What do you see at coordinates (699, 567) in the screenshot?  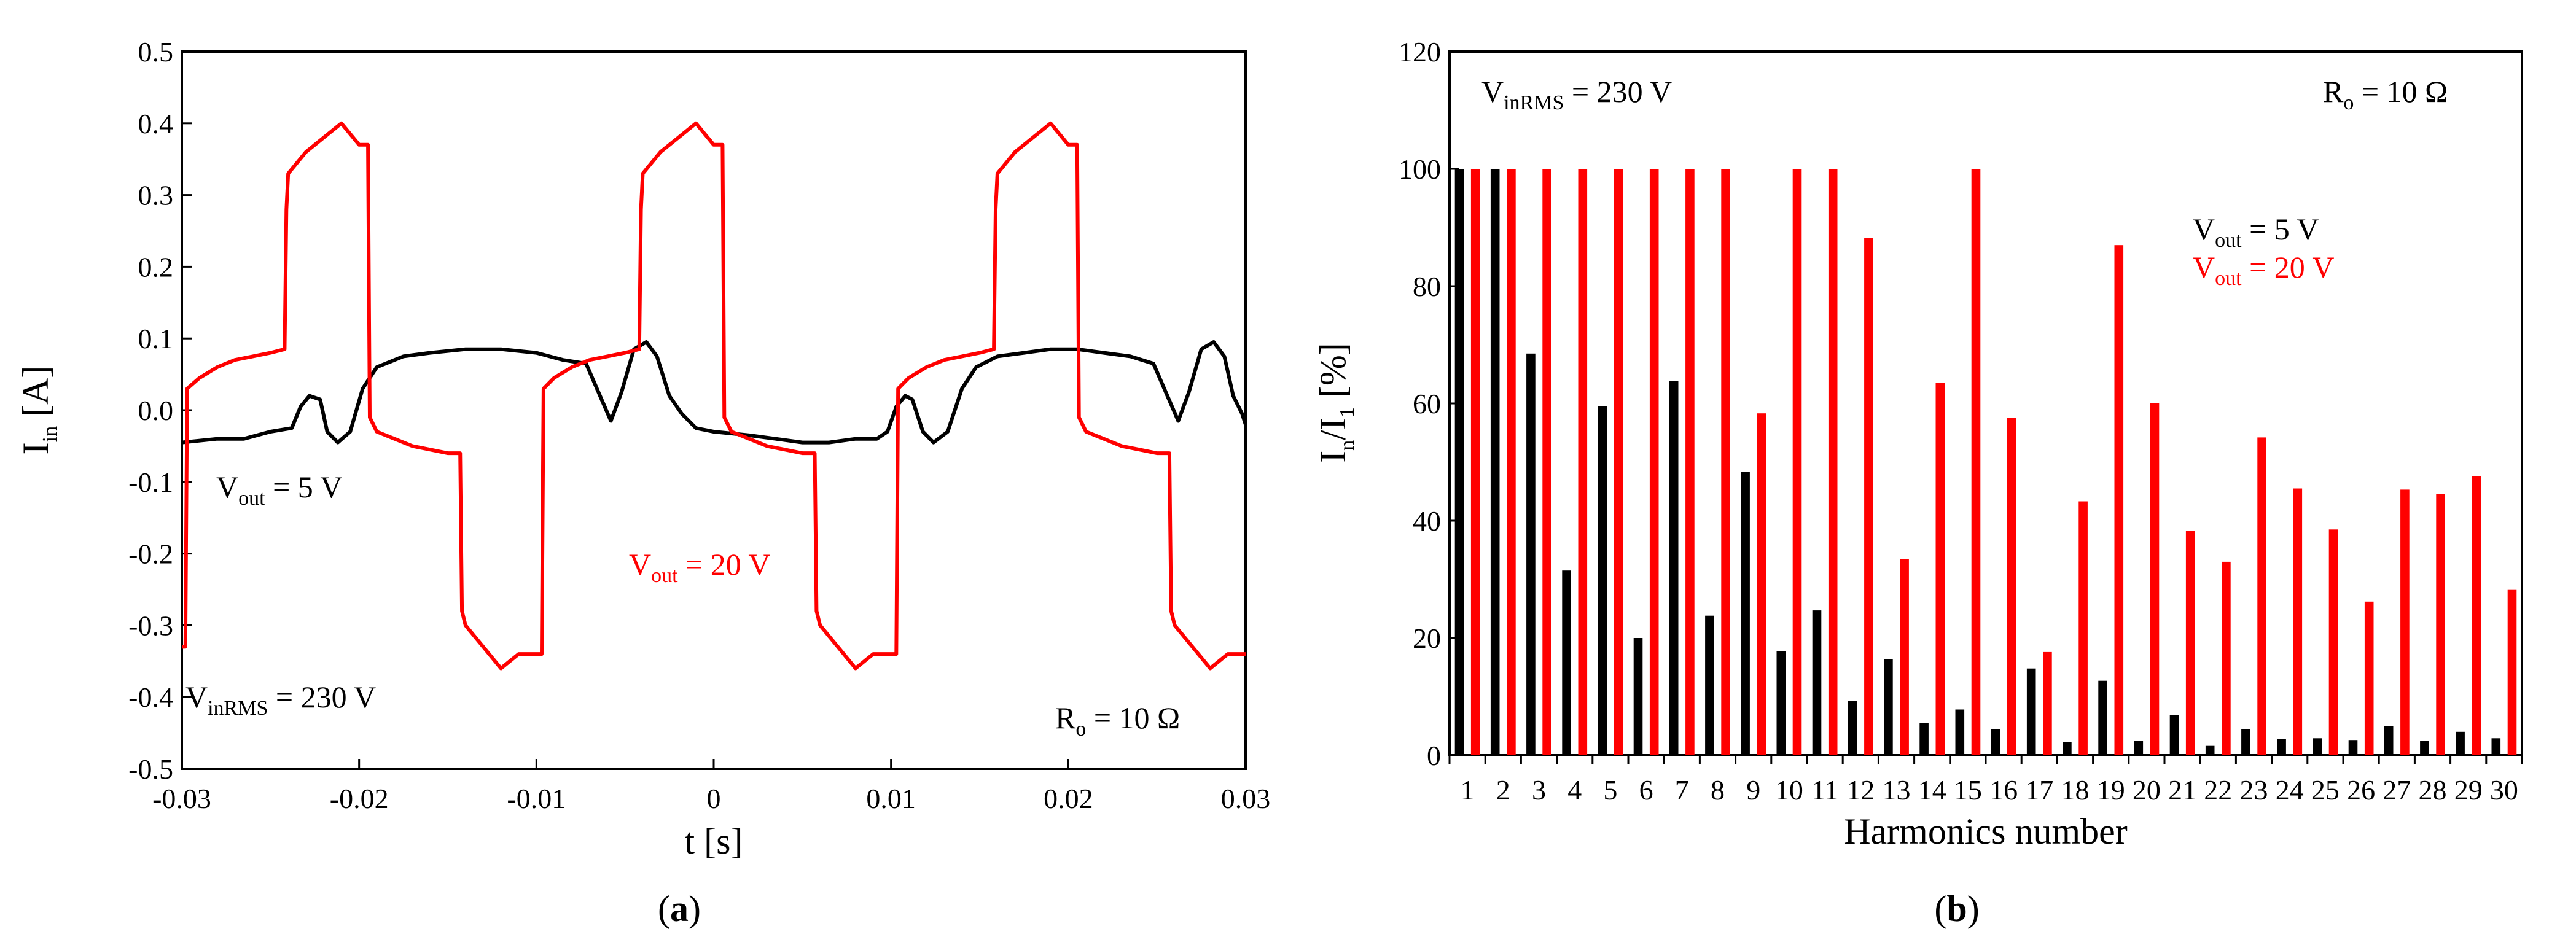 I see `annotation-vout-20v: Vout = 20 V` at bounding box center [699, 567].